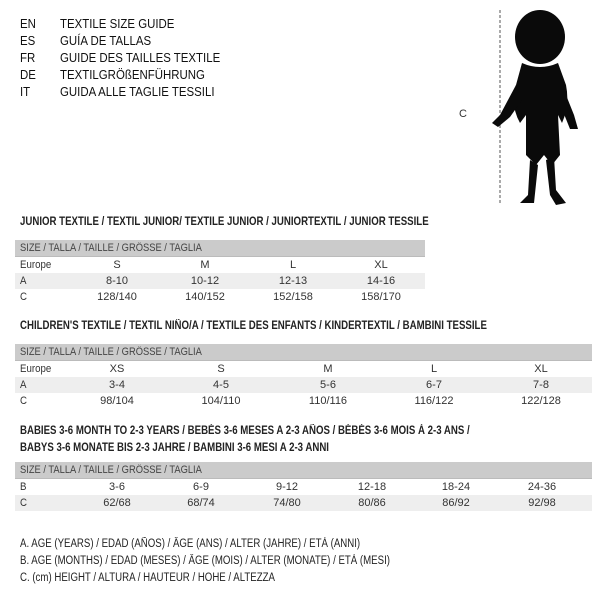  Describe the element at coordinates (303, 385) in the screenshot. I see `table-row: A 3-4 4-5 5-6 6-7 7-8` at that location.